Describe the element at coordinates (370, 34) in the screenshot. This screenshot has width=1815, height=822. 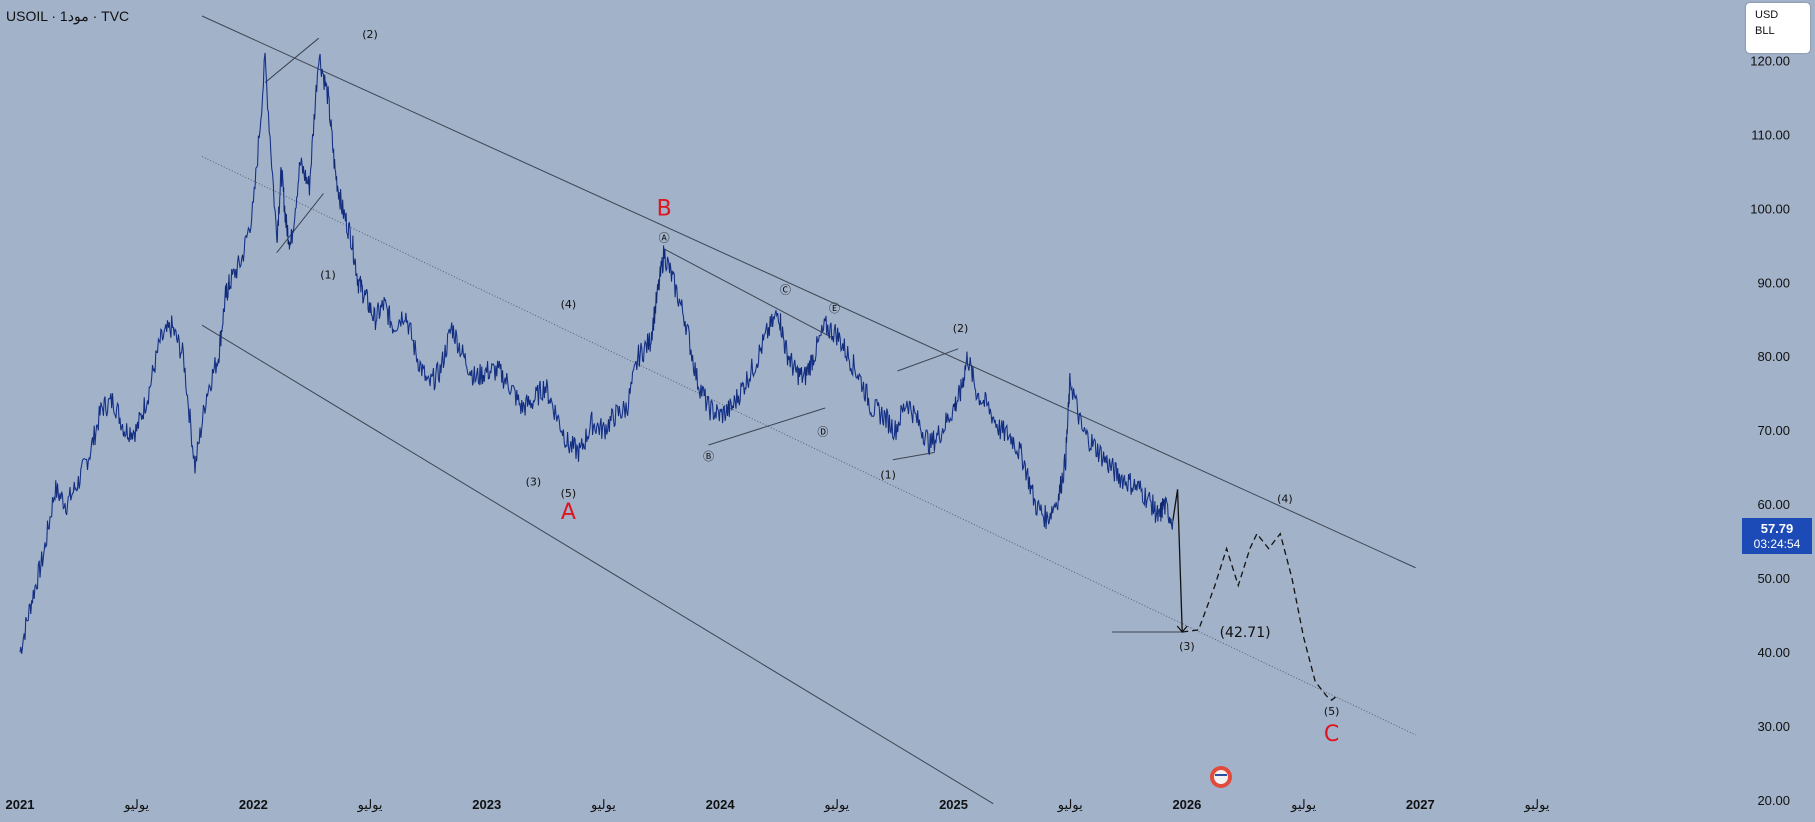
I see `wave-label-0: (2)` at that location.